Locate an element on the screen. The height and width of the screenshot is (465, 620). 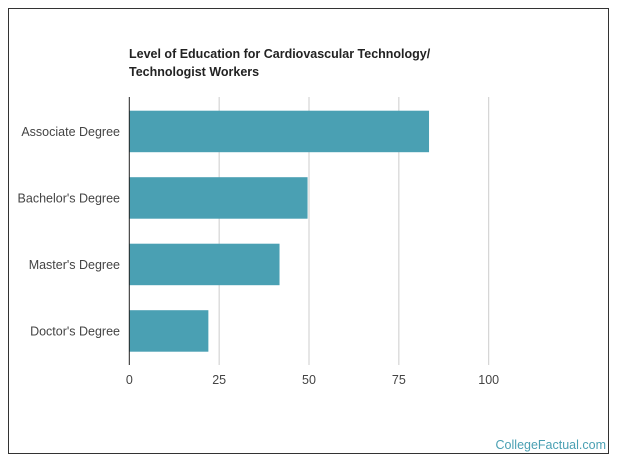
y-category-label: Doctor's Degree is located at coordinates (75, 331).